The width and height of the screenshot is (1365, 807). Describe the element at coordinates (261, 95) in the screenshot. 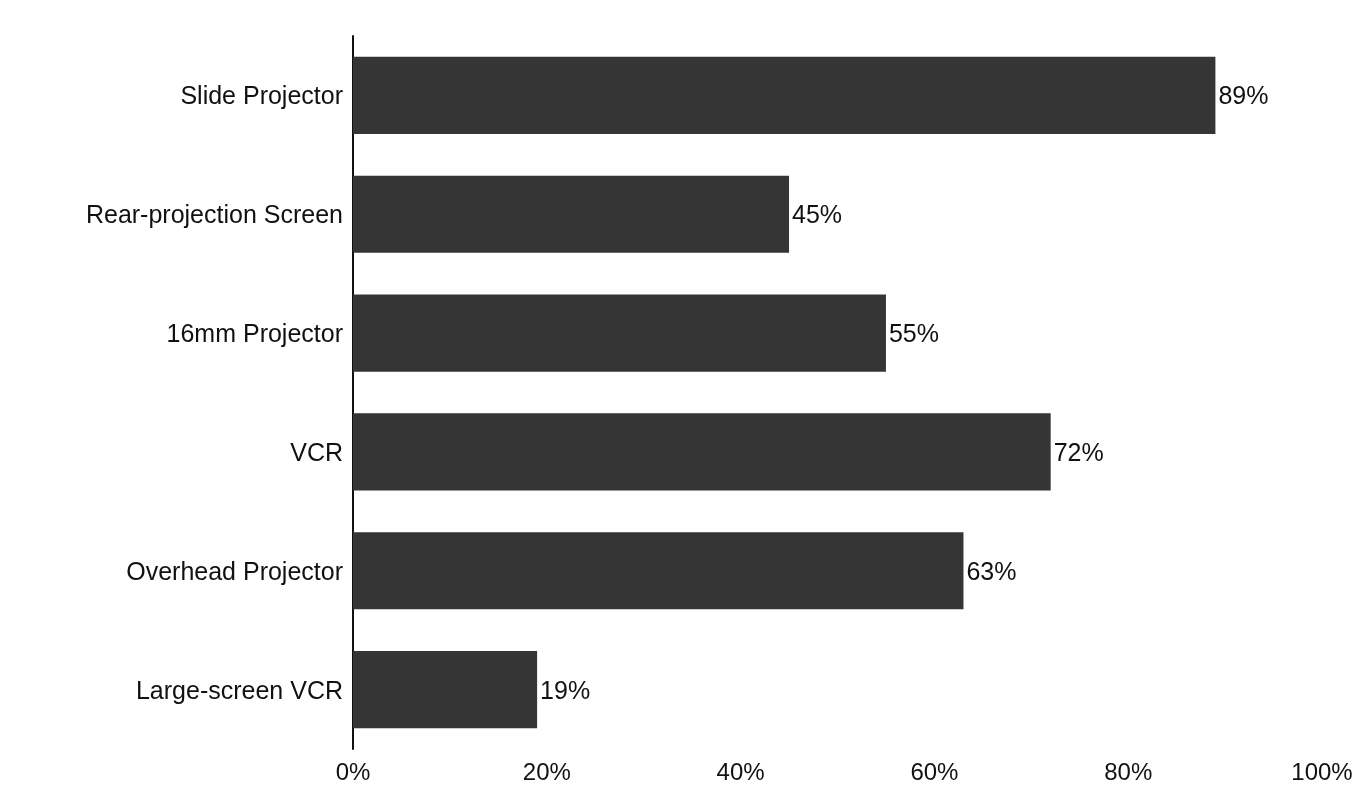

I see `y-tick-label: Slide Projector` at that location.